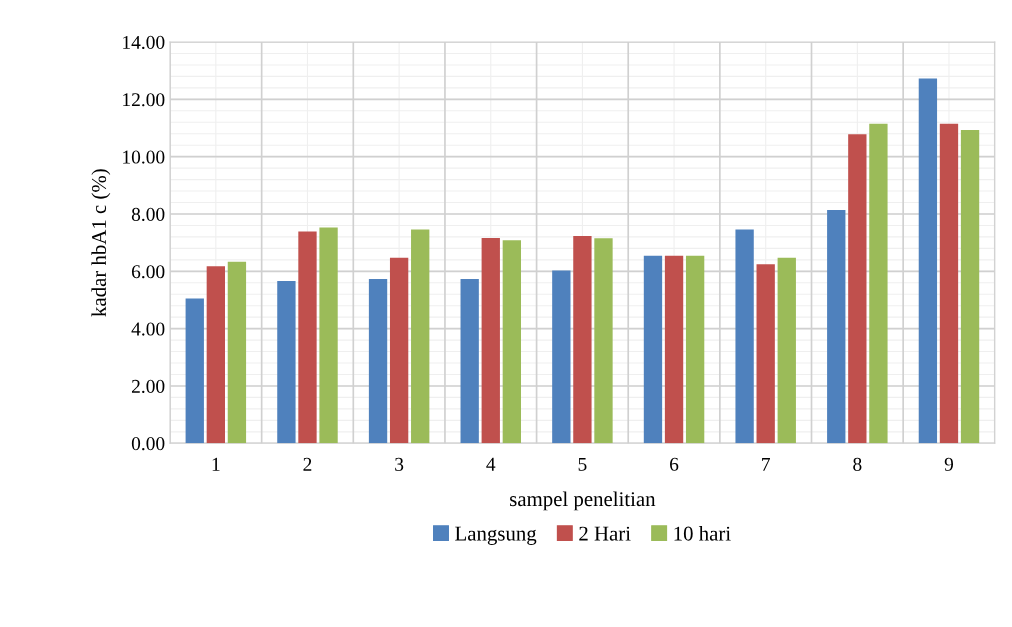 The width and height of the screenshot is (1012, 627). Describe the element at coordinates (857, 464) in the screenshot. I see `x-tick-label: 8` at that location.